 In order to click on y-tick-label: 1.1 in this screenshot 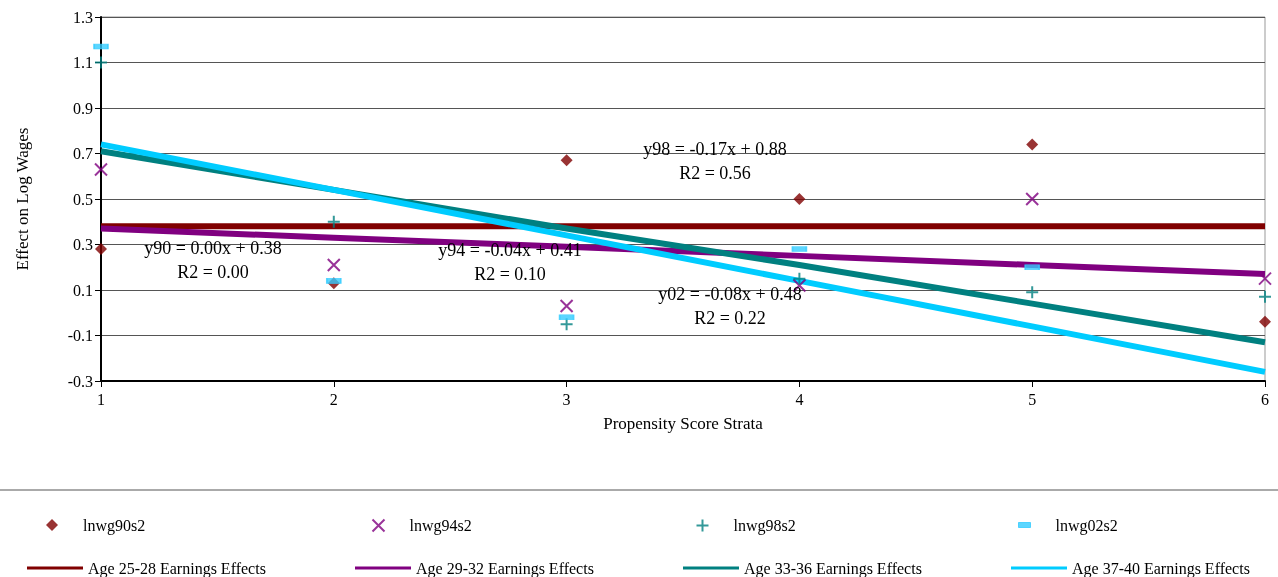, I will do `click(83, 62)`.